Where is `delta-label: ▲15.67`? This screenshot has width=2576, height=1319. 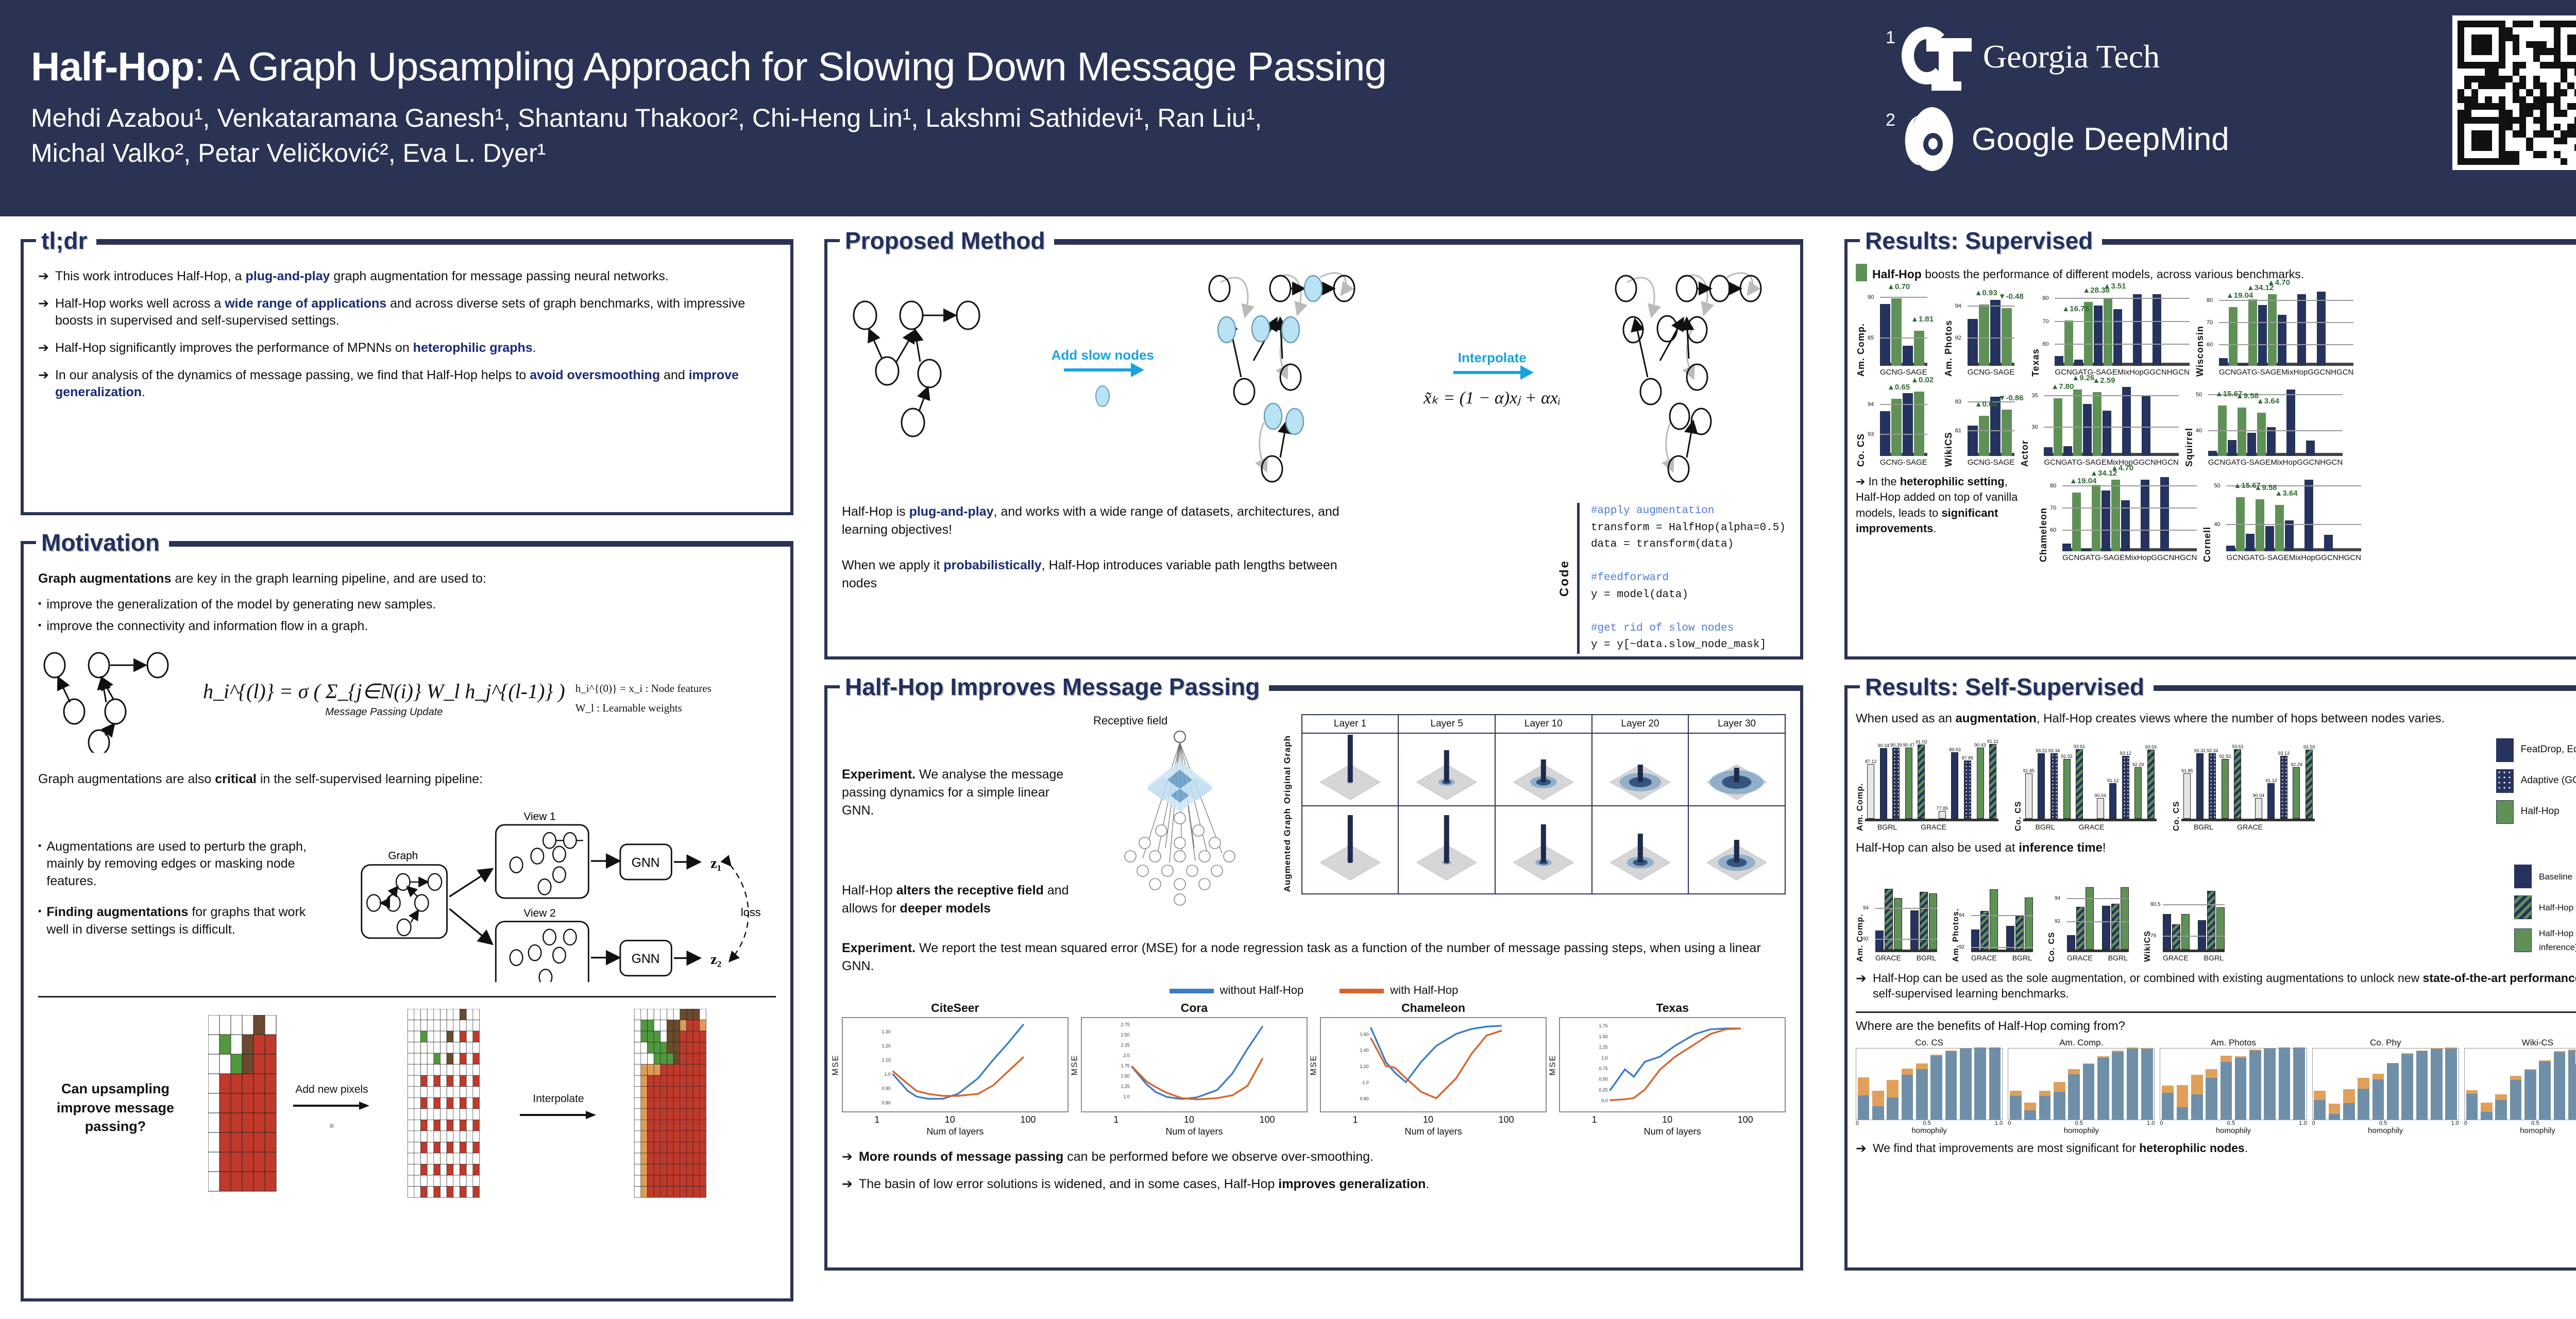 delta-label: ▲15.67 is located at coordinates (2229, 394).